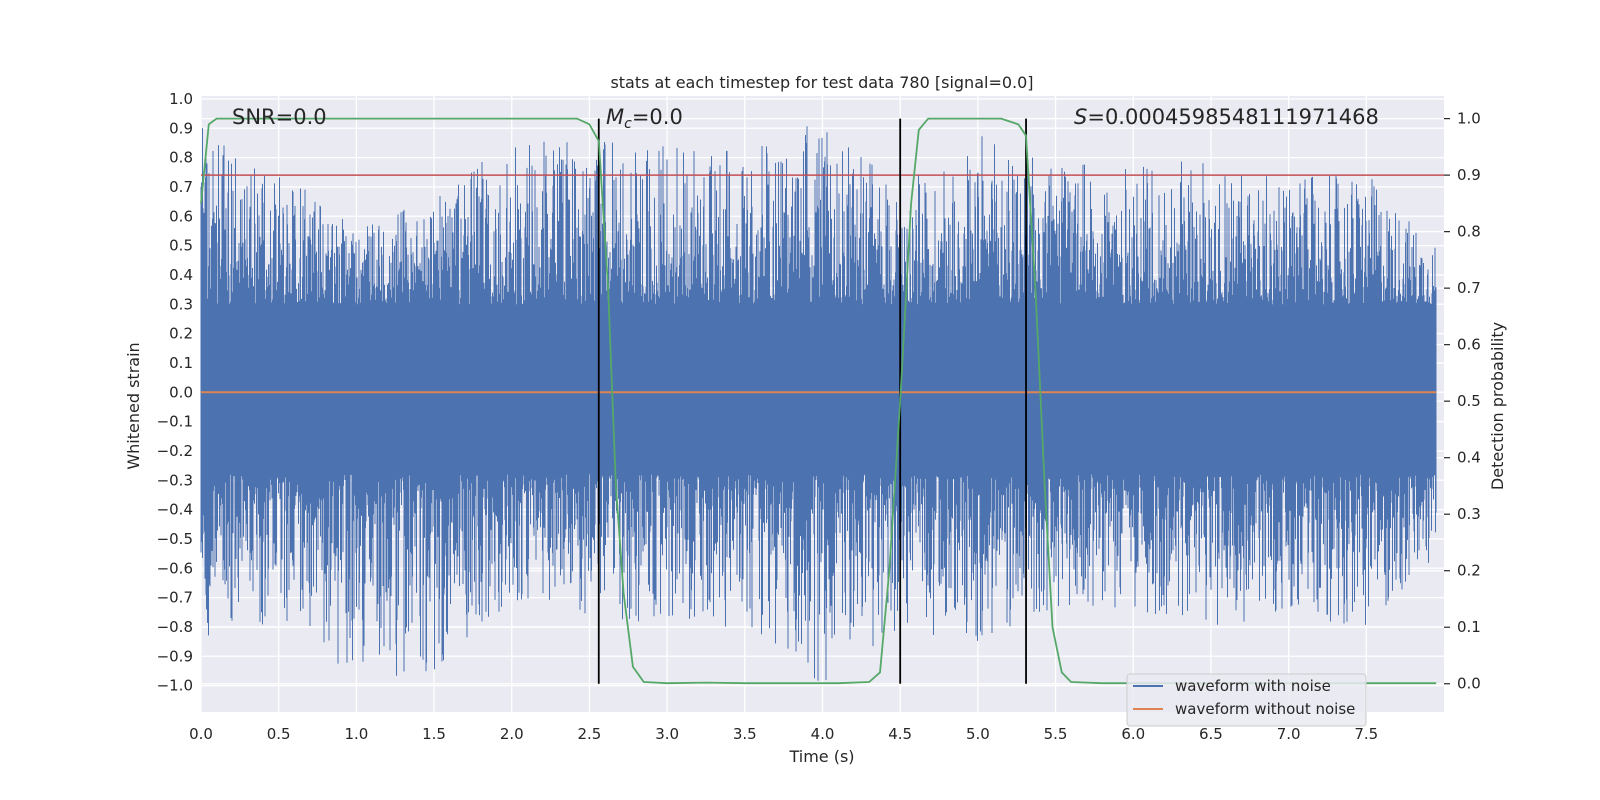 The width and height of the screenshot is (1600, 800). I want to click on legend-label-clean: waveform without noise, so click(1265, 709).